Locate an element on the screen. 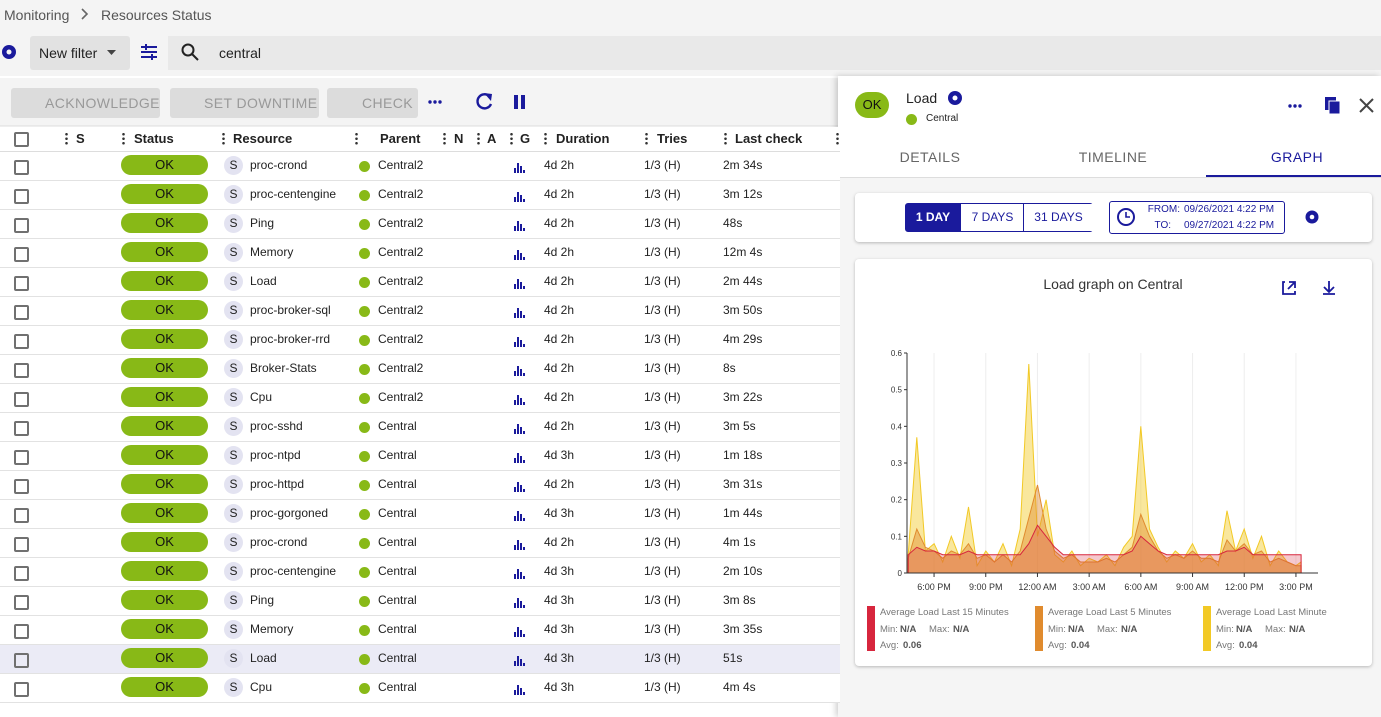  x-tick-label: 12:00 PM is located at coordinates (1244, 587).